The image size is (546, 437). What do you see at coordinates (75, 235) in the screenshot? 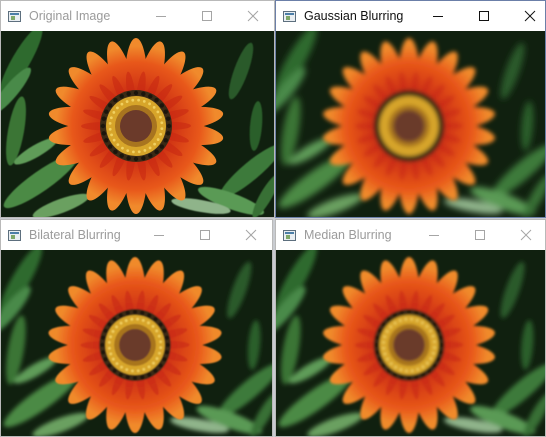
I see `window-title: Bilateral Blurring` at bounding box center [75, 235].